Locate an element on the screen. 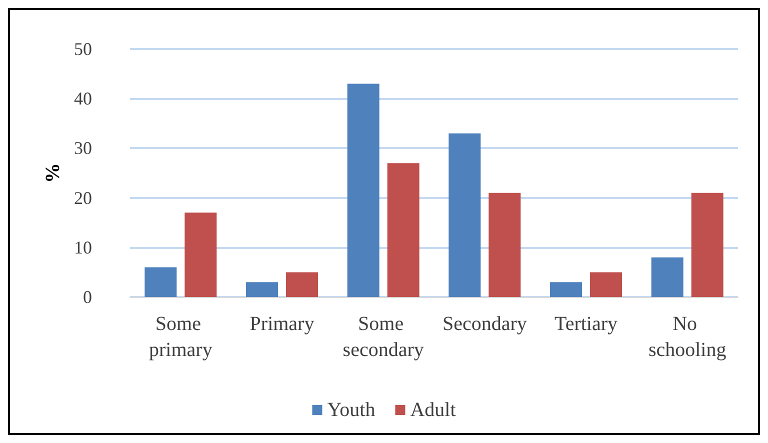 The image size is (768, 443). x-tick-label: Secondary is located at coordinates (484, 324).